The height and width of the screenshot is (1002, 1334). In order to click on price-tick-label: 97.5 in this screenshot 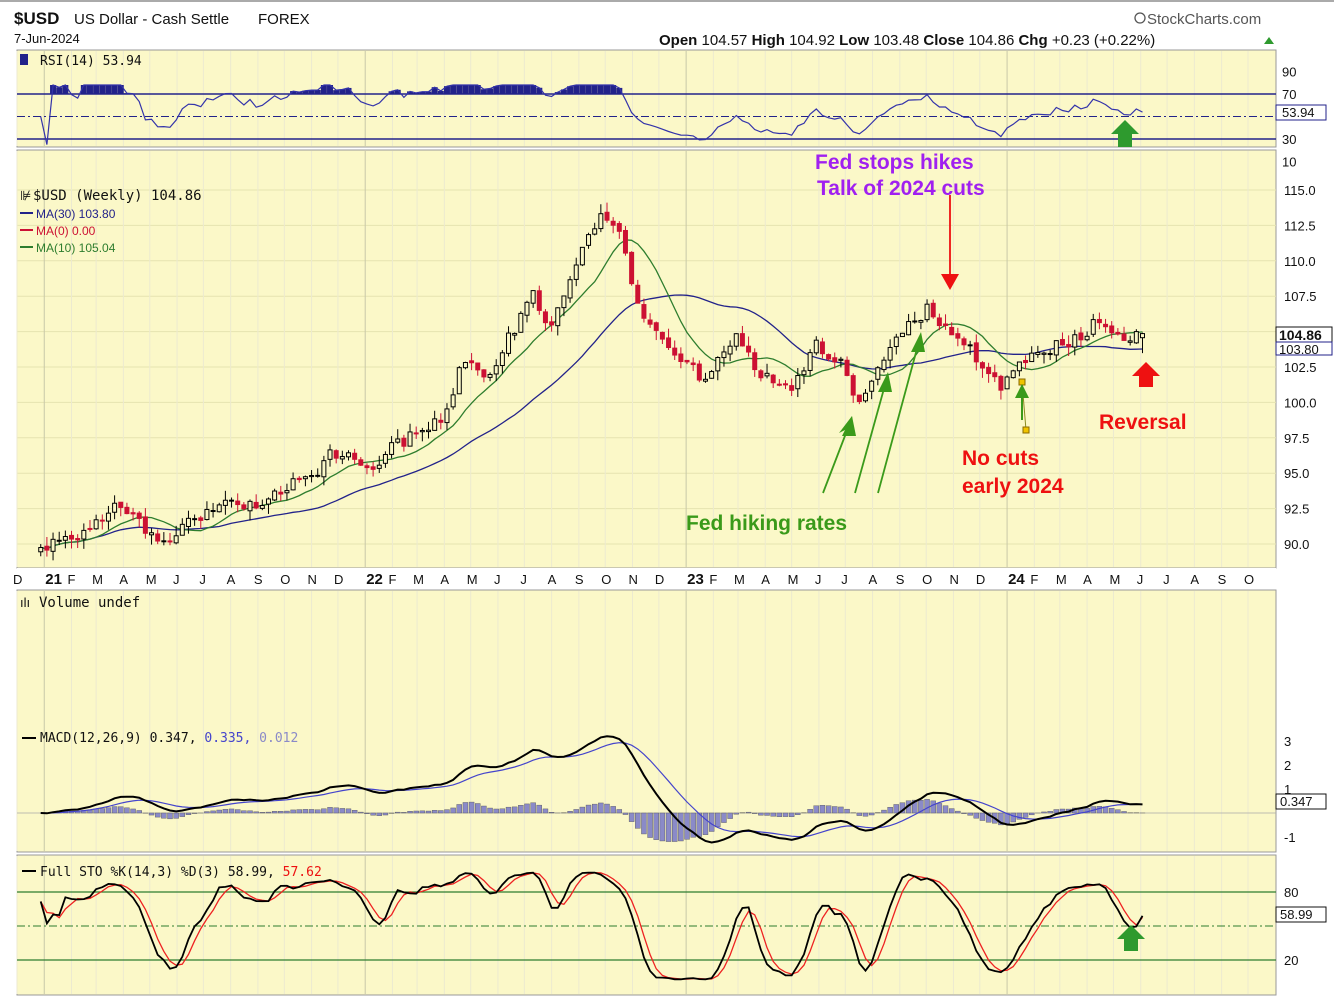, I will do `click(1296, 438)`.